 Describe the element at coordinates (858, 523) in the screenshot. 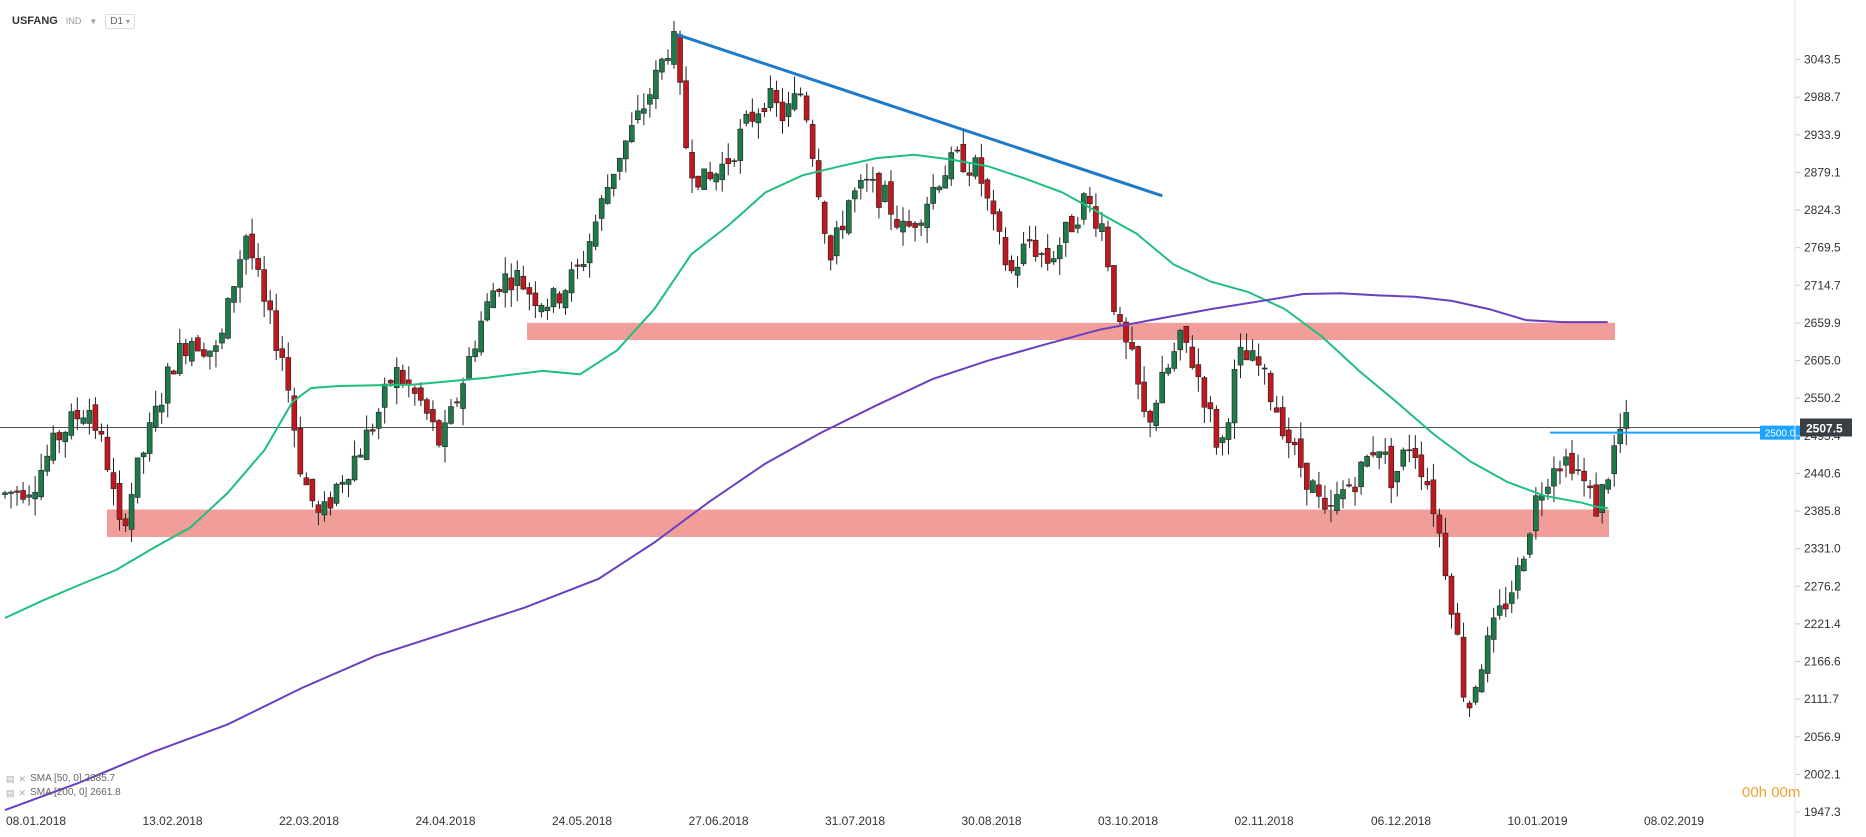

I see `price-zone` at that location.